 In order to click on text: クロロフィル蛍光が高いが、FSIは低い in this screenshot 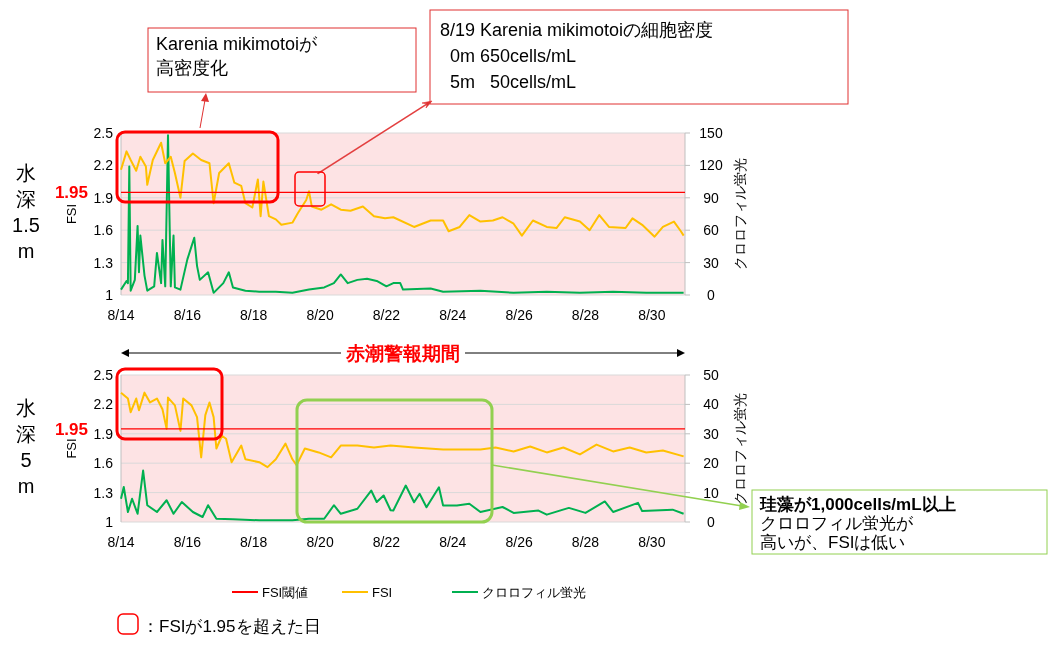, I will do `click(837, 533)`.